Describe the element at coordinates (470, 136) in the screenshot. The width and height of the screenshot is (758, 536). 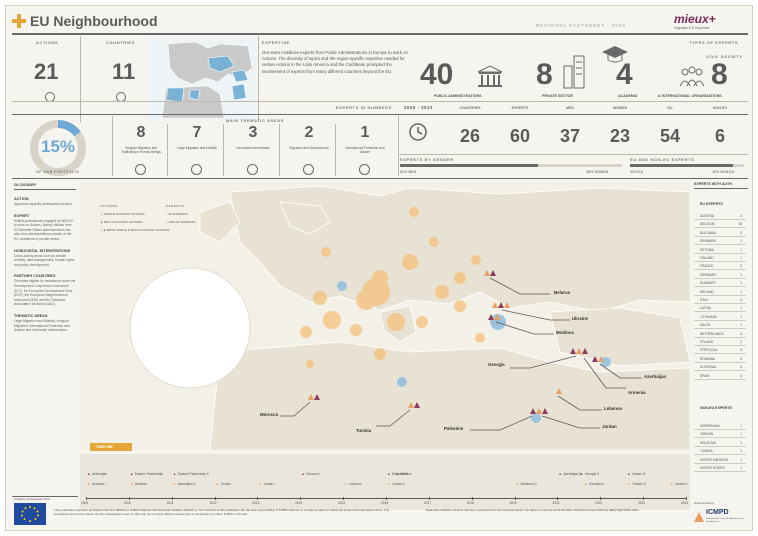
I see `experts-number-value: 26` at that location.